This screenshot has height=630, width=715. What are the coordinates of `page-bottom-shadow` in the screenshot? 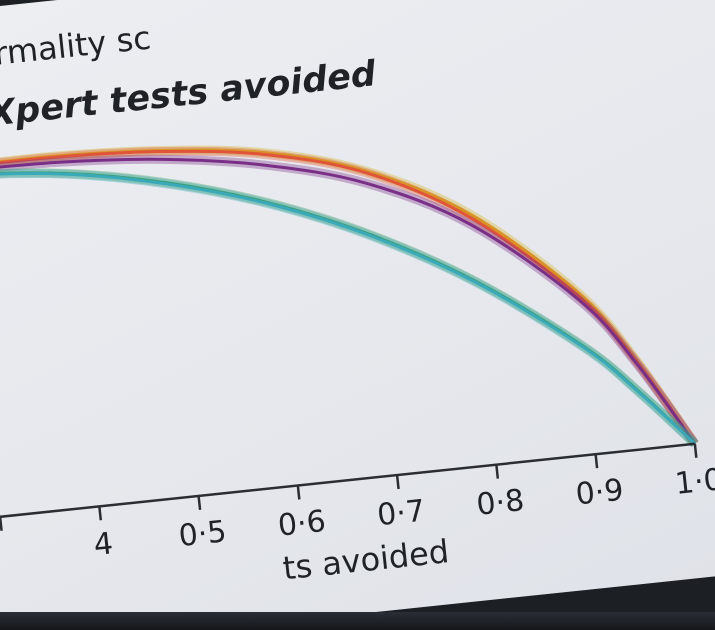 It's located at (357, 621).